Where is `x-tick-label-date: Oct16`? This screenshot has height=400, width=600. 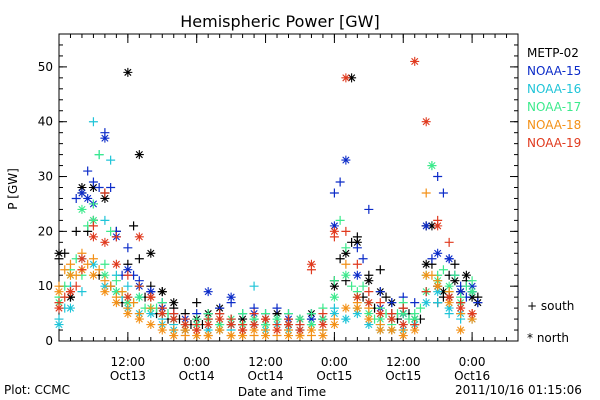 x-tick-label-date: Oct16 is located at coordinates (472, 376).